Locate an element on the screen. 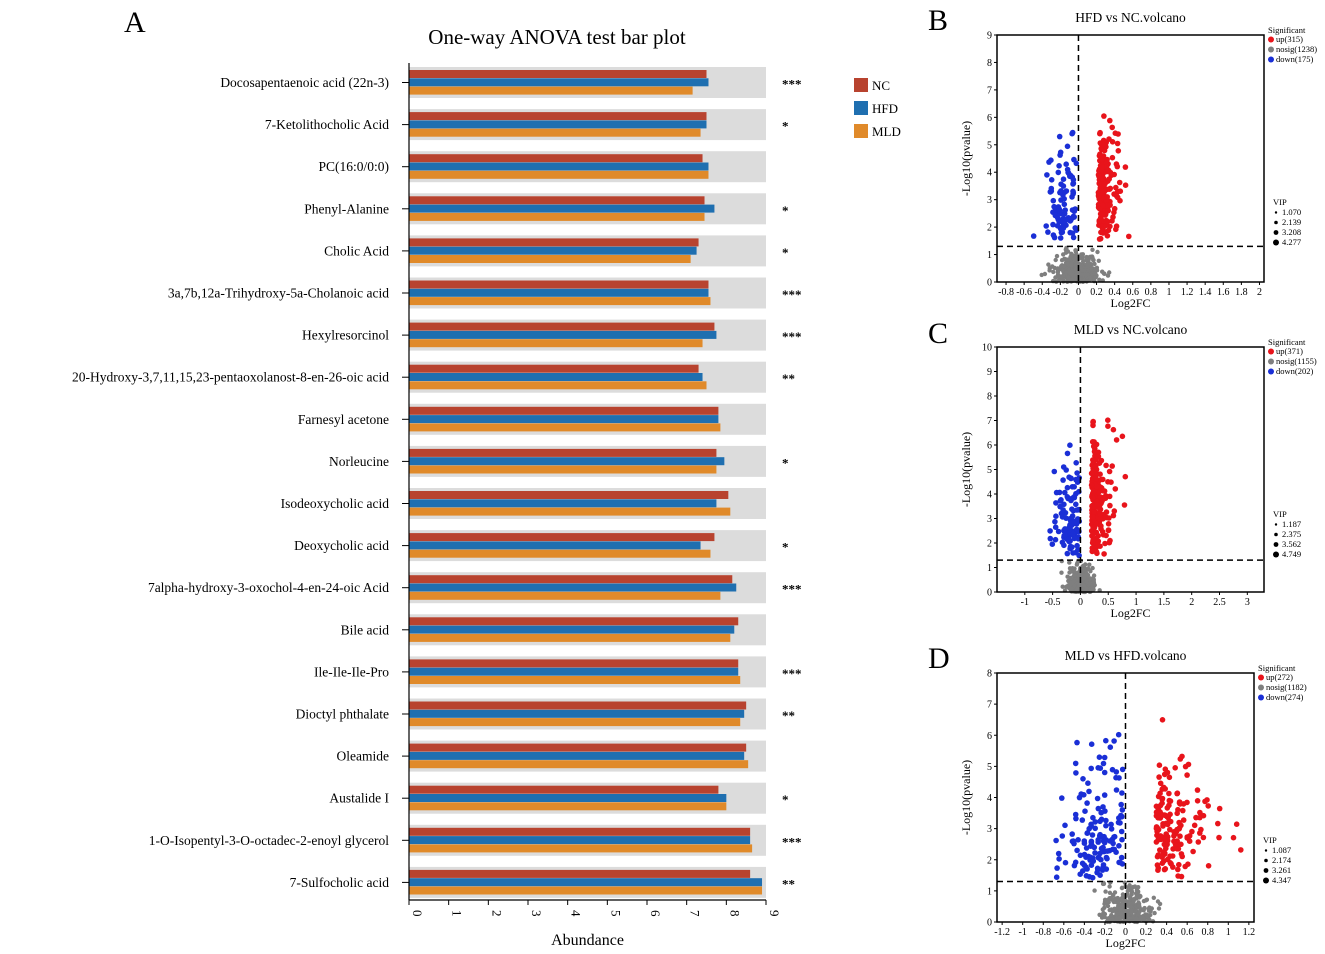  volcano-title: MLD vs HFD.volcano is located at coordinates (1126, 655).